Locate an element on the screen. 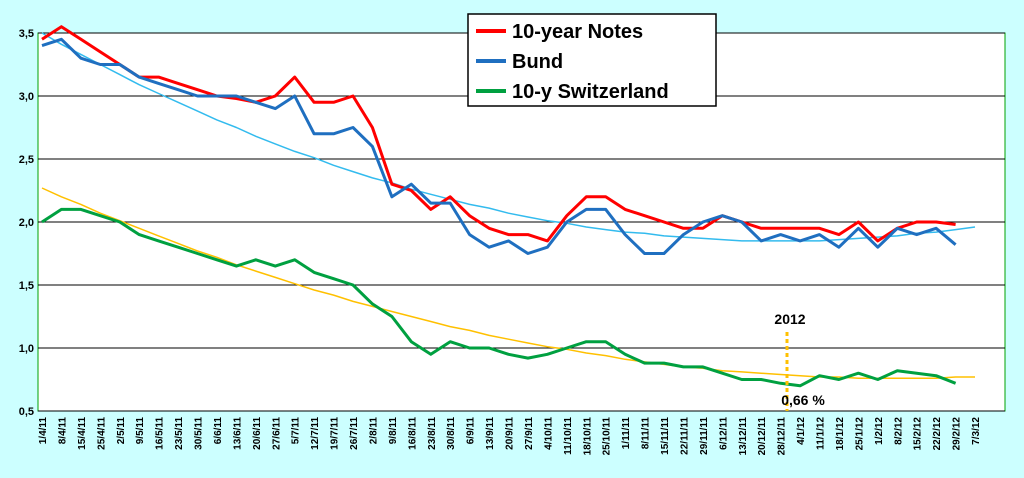 The image size is (1024, 478). x-tick-label: 11/10/11 is located at coordinates (568, 436).